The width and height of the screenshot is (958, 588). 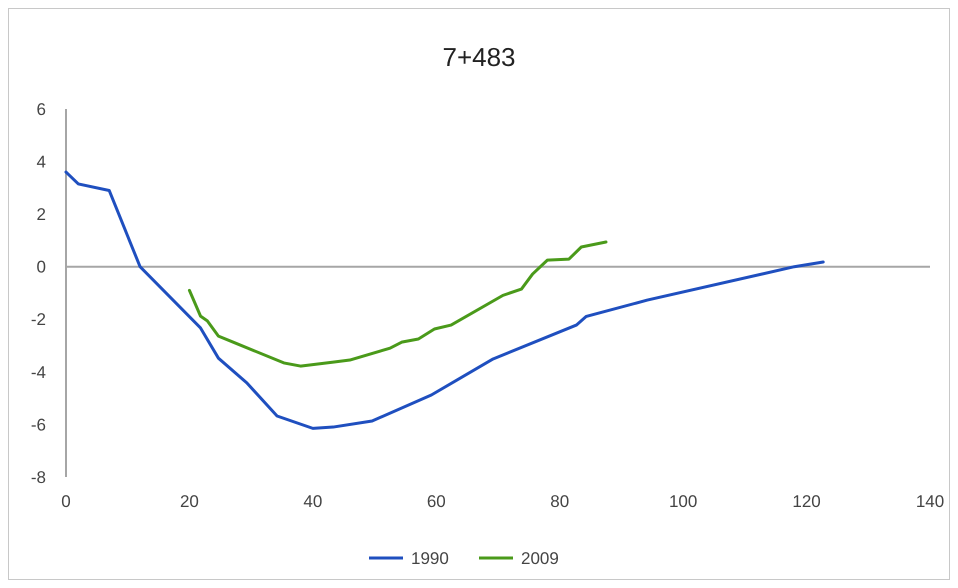 What do you see at coordinates (38, 320) in the screenshot?
I see `y-tick-label: -2` at bounding box center [38, 320].